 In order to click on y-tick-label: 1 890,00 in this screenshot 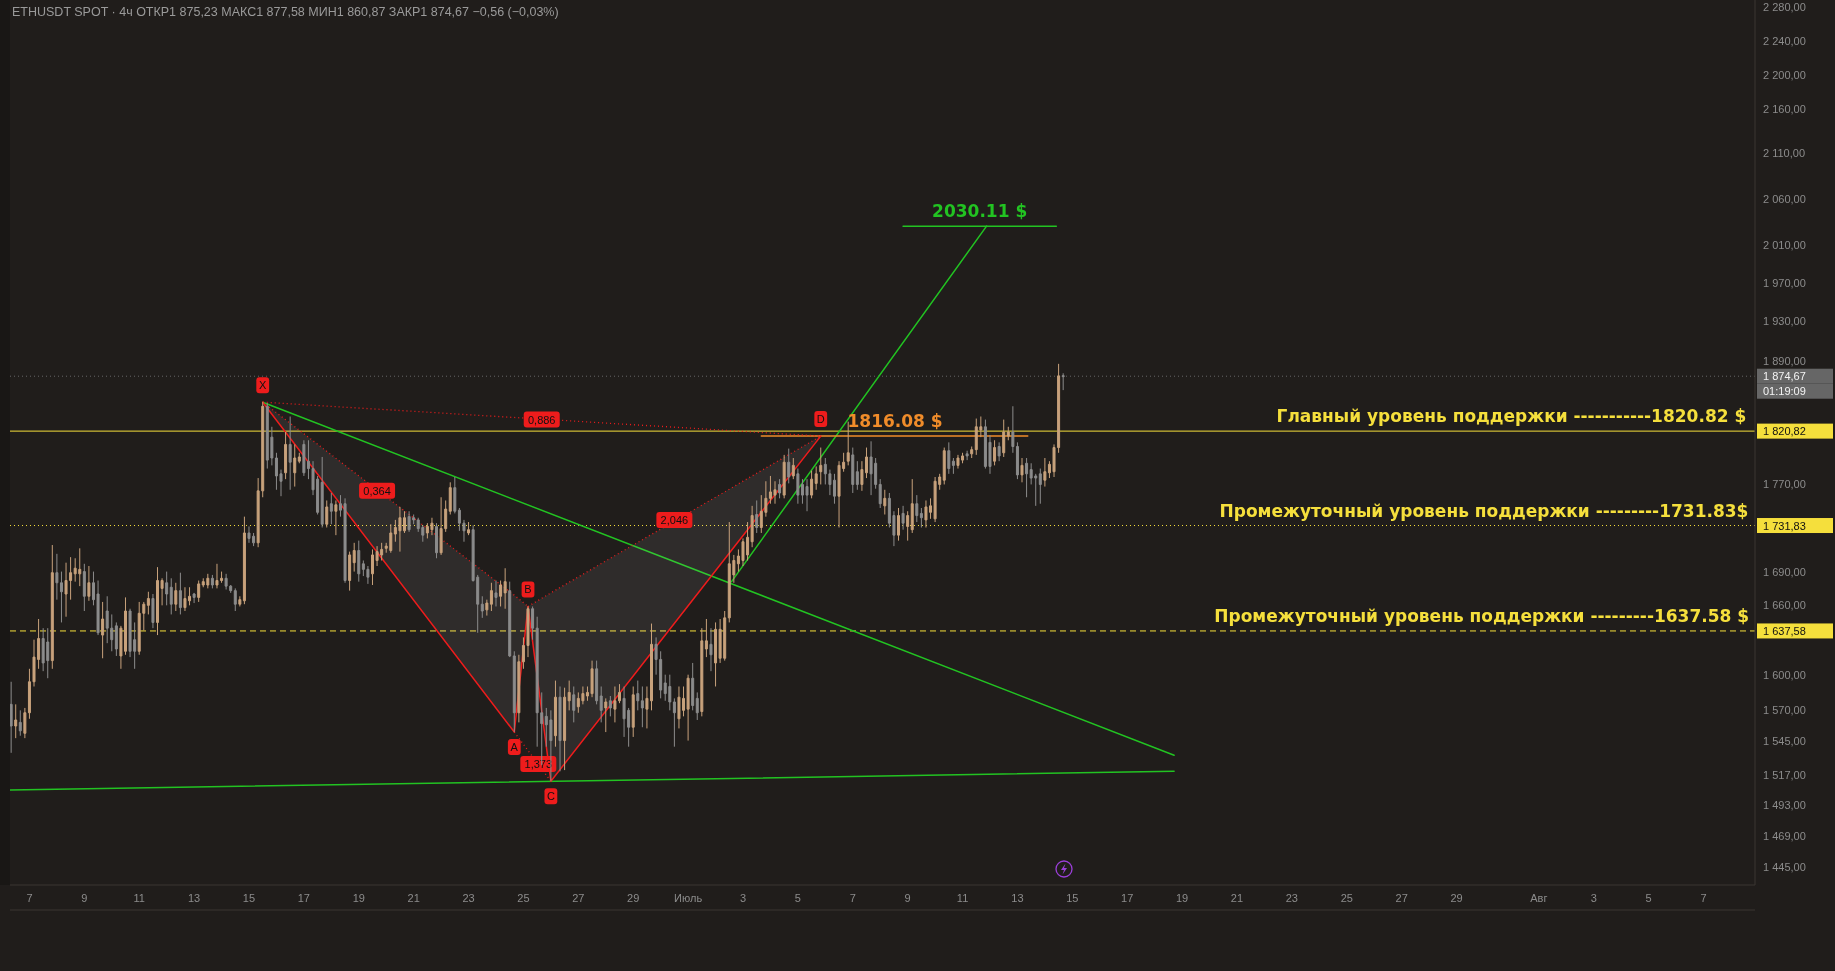, I will do `click(1784, 360)`.